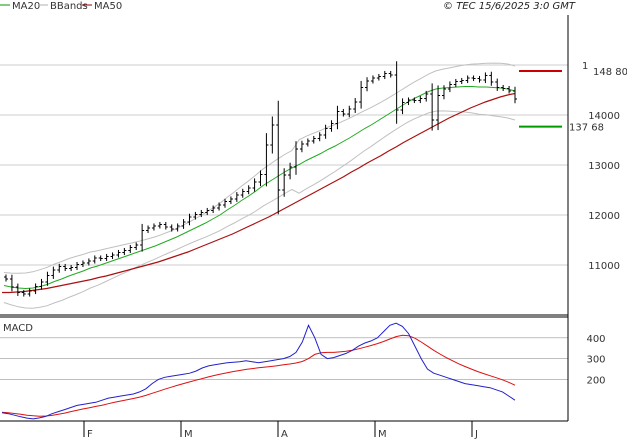 This screenshot has width=627, height=440. I want to click on chart-legend: MA20 BBands MA50, so click(61, 6).